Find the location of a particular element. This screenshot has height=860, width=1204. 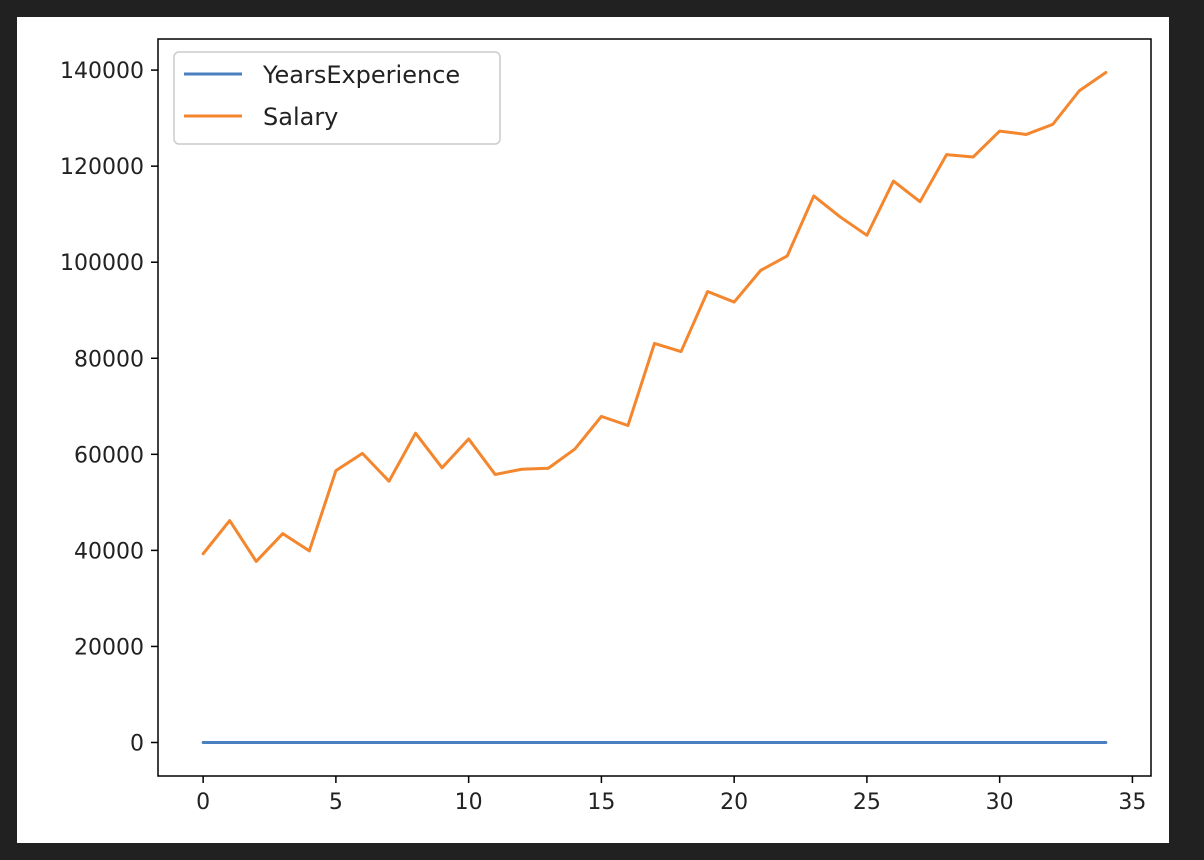

legend-label-years-experience: YearsExperience is located at coordinates (361, 75).